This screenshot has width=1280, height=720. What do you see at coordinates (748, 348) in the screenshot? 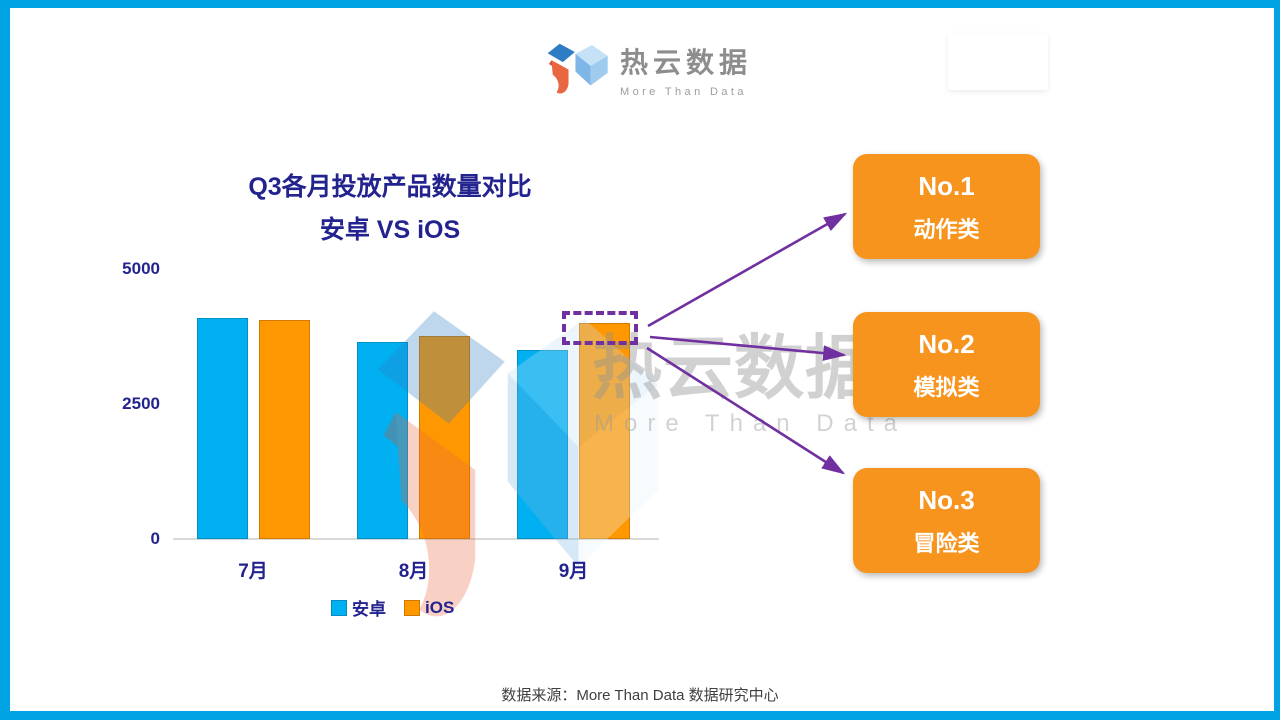
I see `arrow-to-no2` at bounding box center [748, 348].